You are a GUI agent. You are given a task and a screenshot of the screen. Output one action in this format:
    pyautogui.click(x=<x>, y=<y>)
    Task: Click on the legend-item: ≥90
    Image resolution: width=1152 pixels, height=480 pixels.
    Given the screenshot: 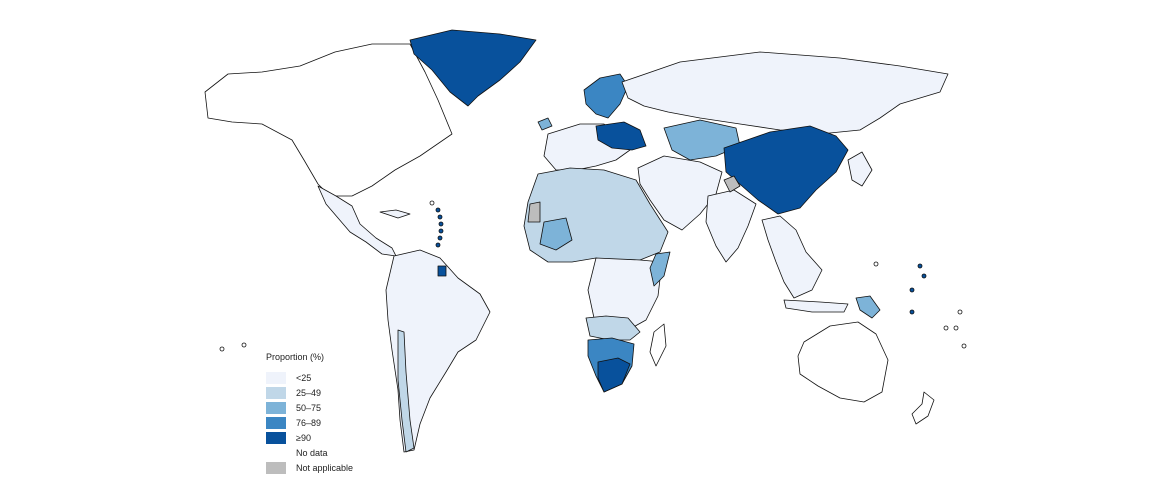 What is the action you would take?
    pyautogui.click(x=309, y=437)
    